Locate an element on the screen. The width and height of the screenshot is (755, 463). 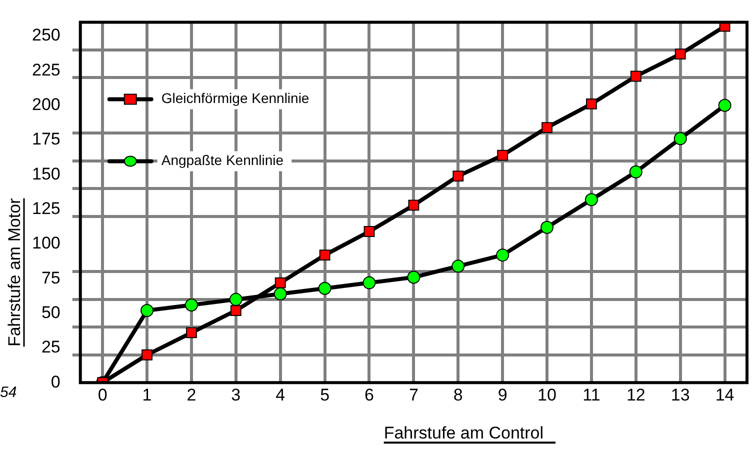
x-tick-label: 13 is located at coordinates (680, 394).